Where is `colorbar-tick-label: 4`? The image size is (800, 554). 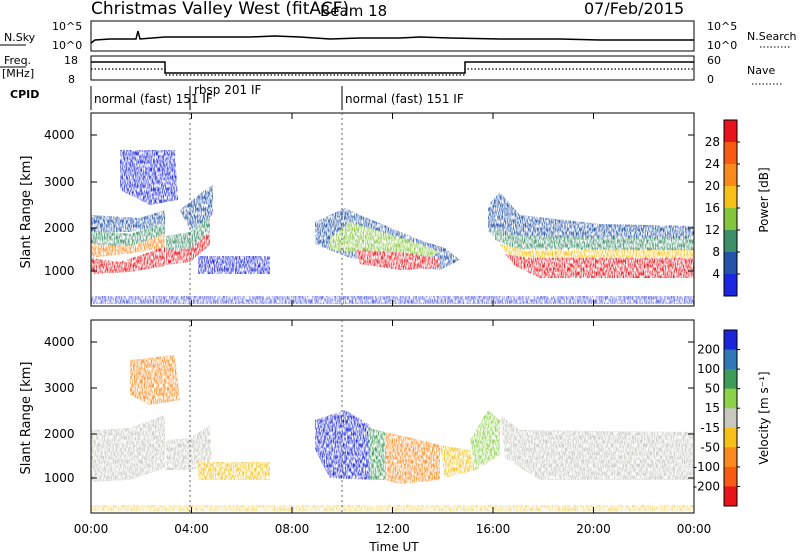 colorbar-tick-label: 4 is located at coordinates (716, 274).